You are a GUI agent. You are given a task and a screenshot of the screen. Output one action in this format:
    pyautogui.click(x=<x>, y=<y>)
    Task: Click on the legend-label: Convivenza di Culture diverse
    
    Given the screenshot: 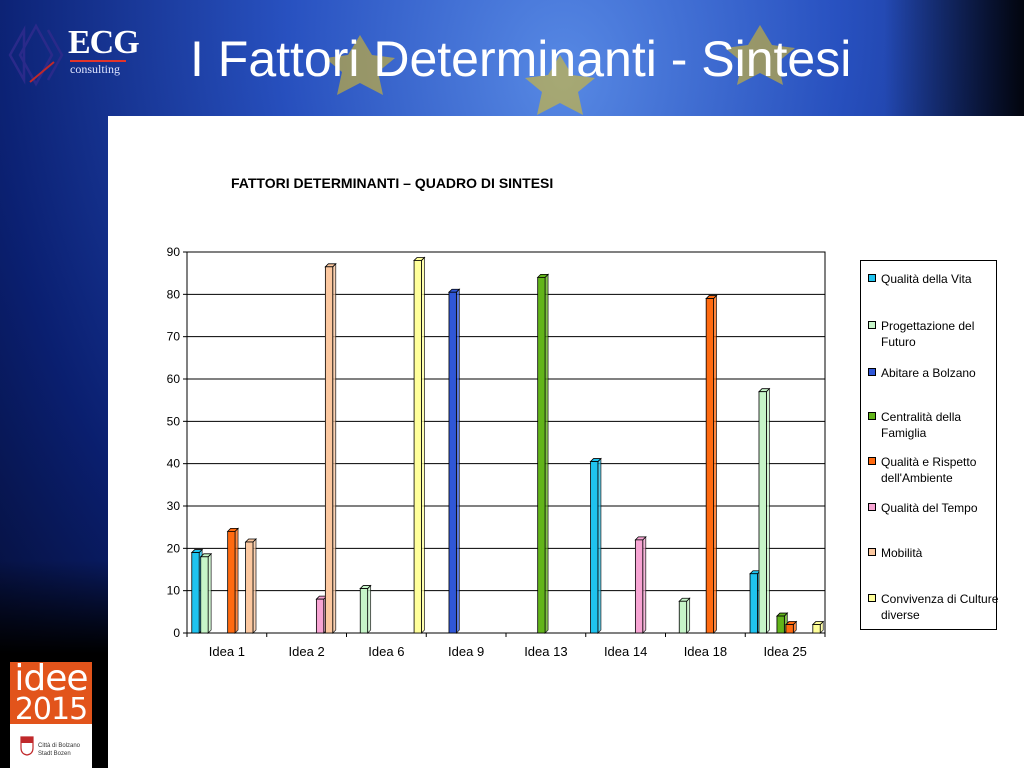 What is the action you would take?
    pyautogui.click(x=940, y=607)
    